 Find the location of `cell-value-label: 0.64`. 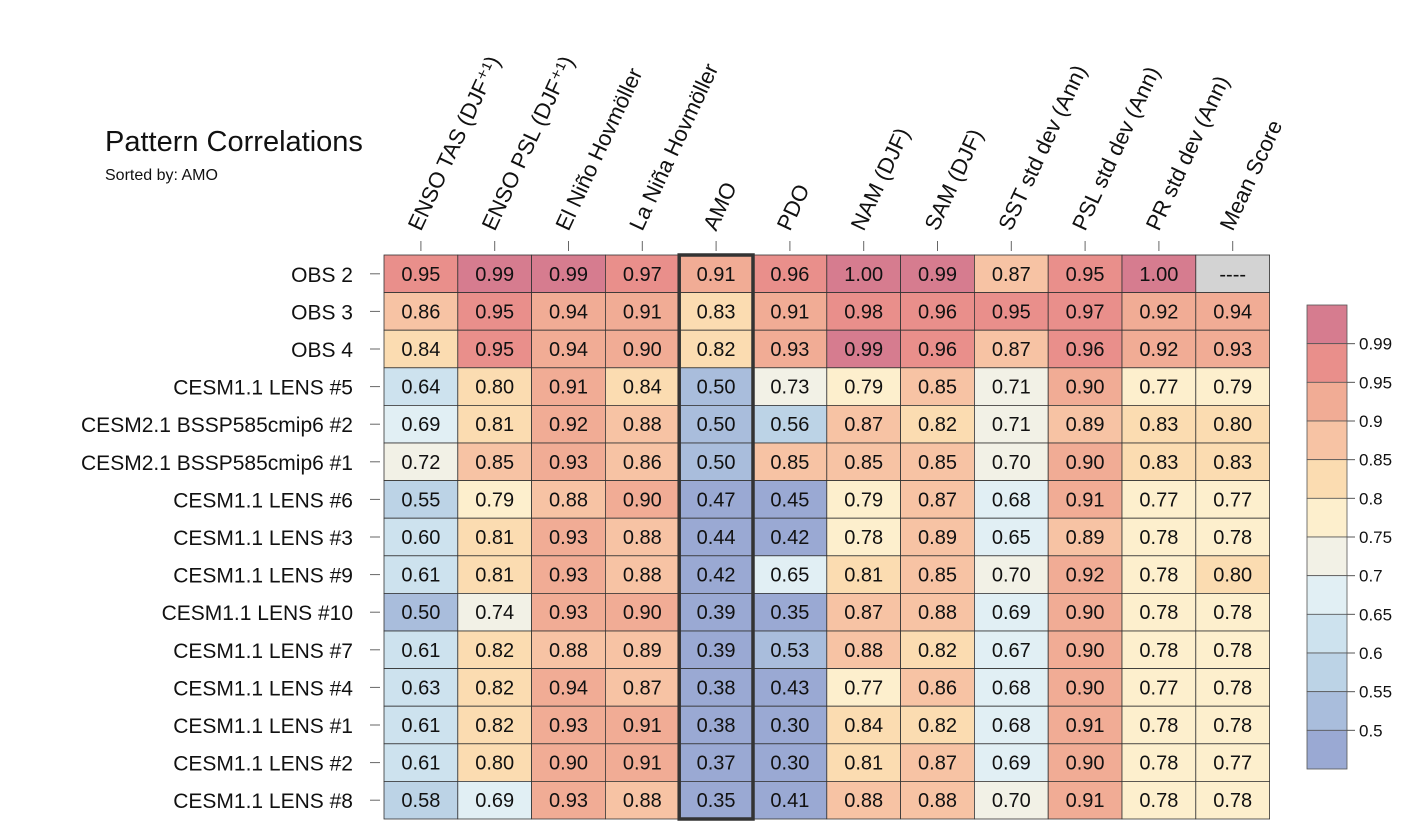

cell-value-label: 0.64 is located at coordinates (420, 388).